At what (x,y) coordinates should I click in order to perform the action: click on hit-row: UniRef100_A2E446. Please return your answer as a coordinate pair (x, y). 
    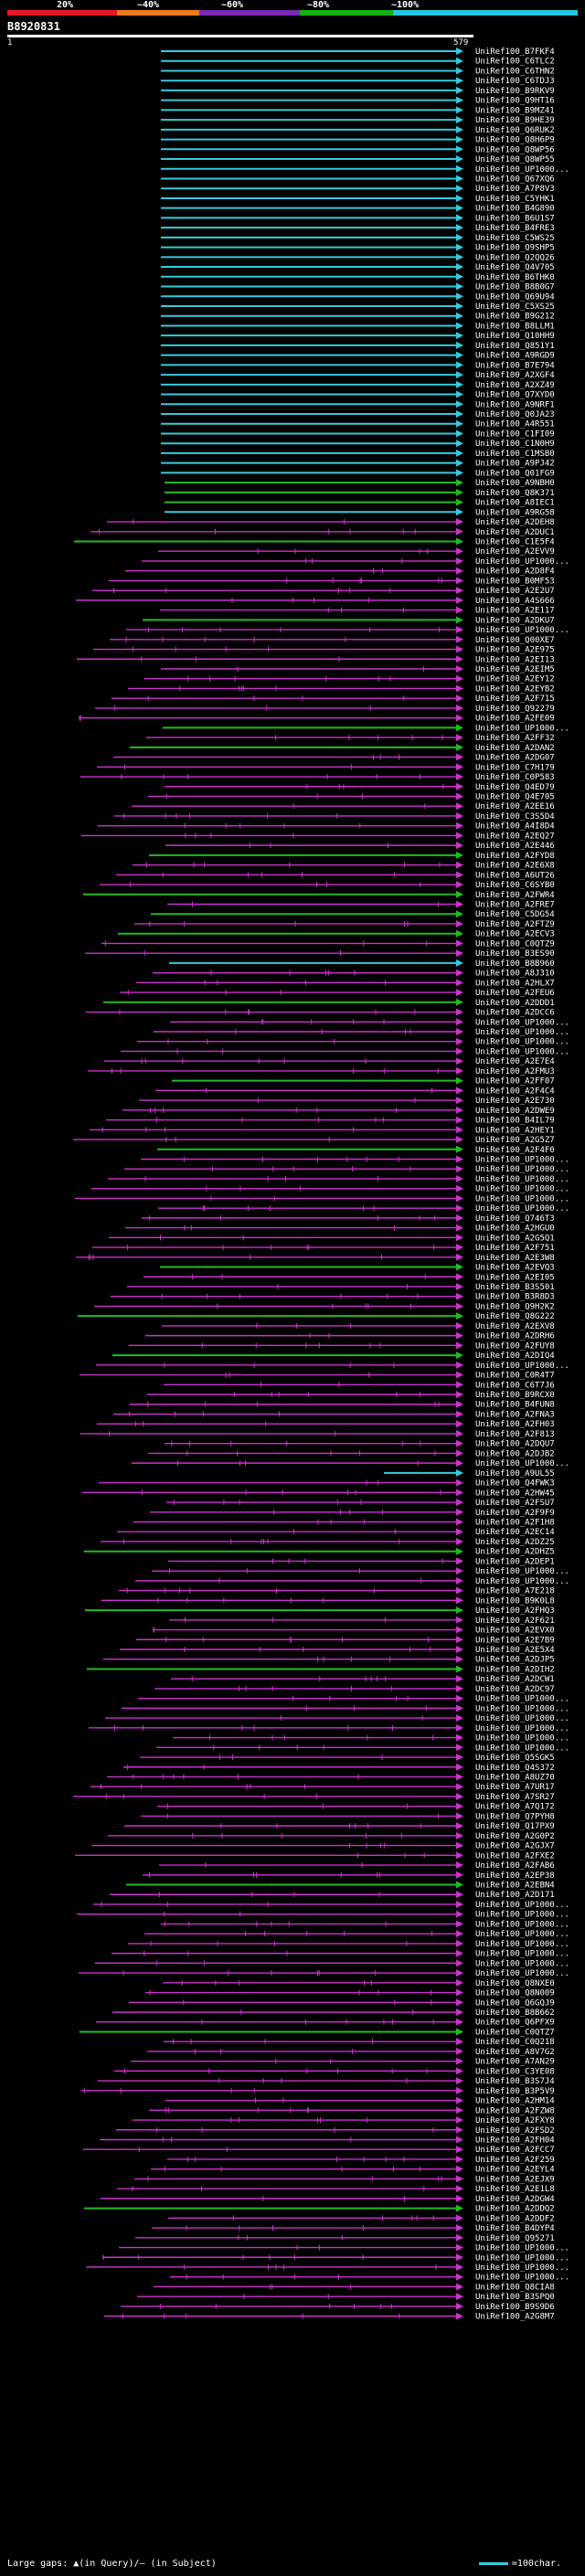
    Looking at the image, I should click on (360, 846).